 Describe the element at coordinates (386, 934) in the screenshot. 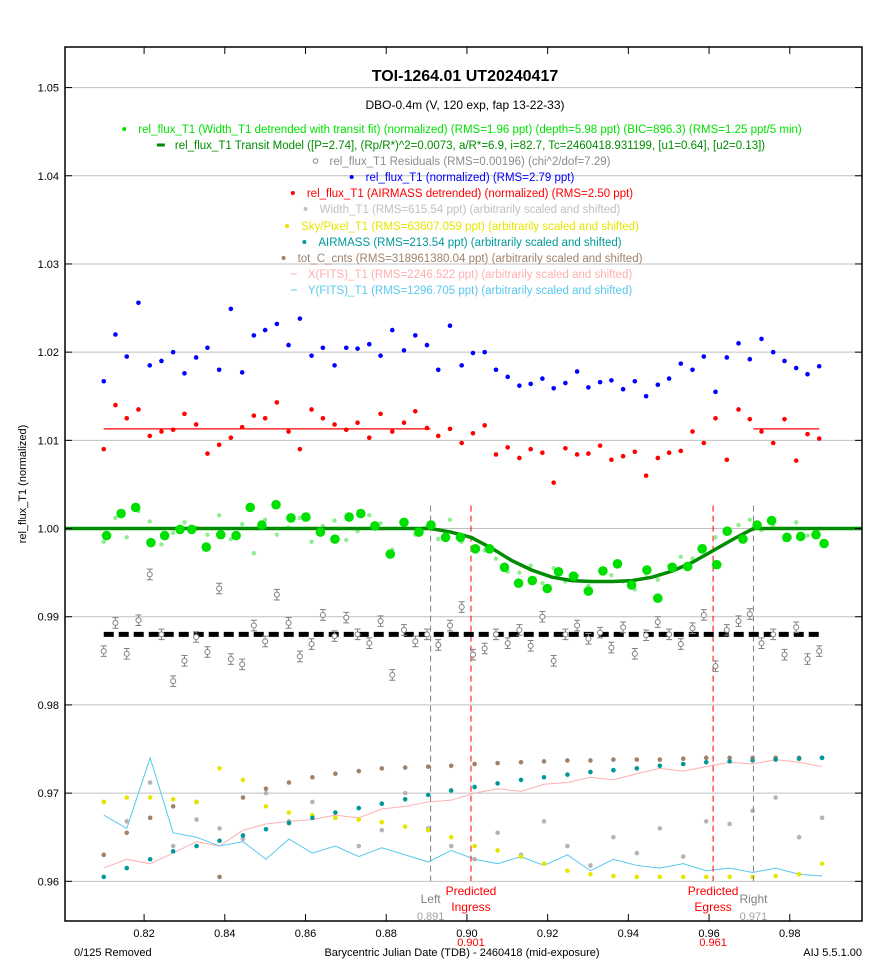

I see `x-tick-label: 0.88` at that location.